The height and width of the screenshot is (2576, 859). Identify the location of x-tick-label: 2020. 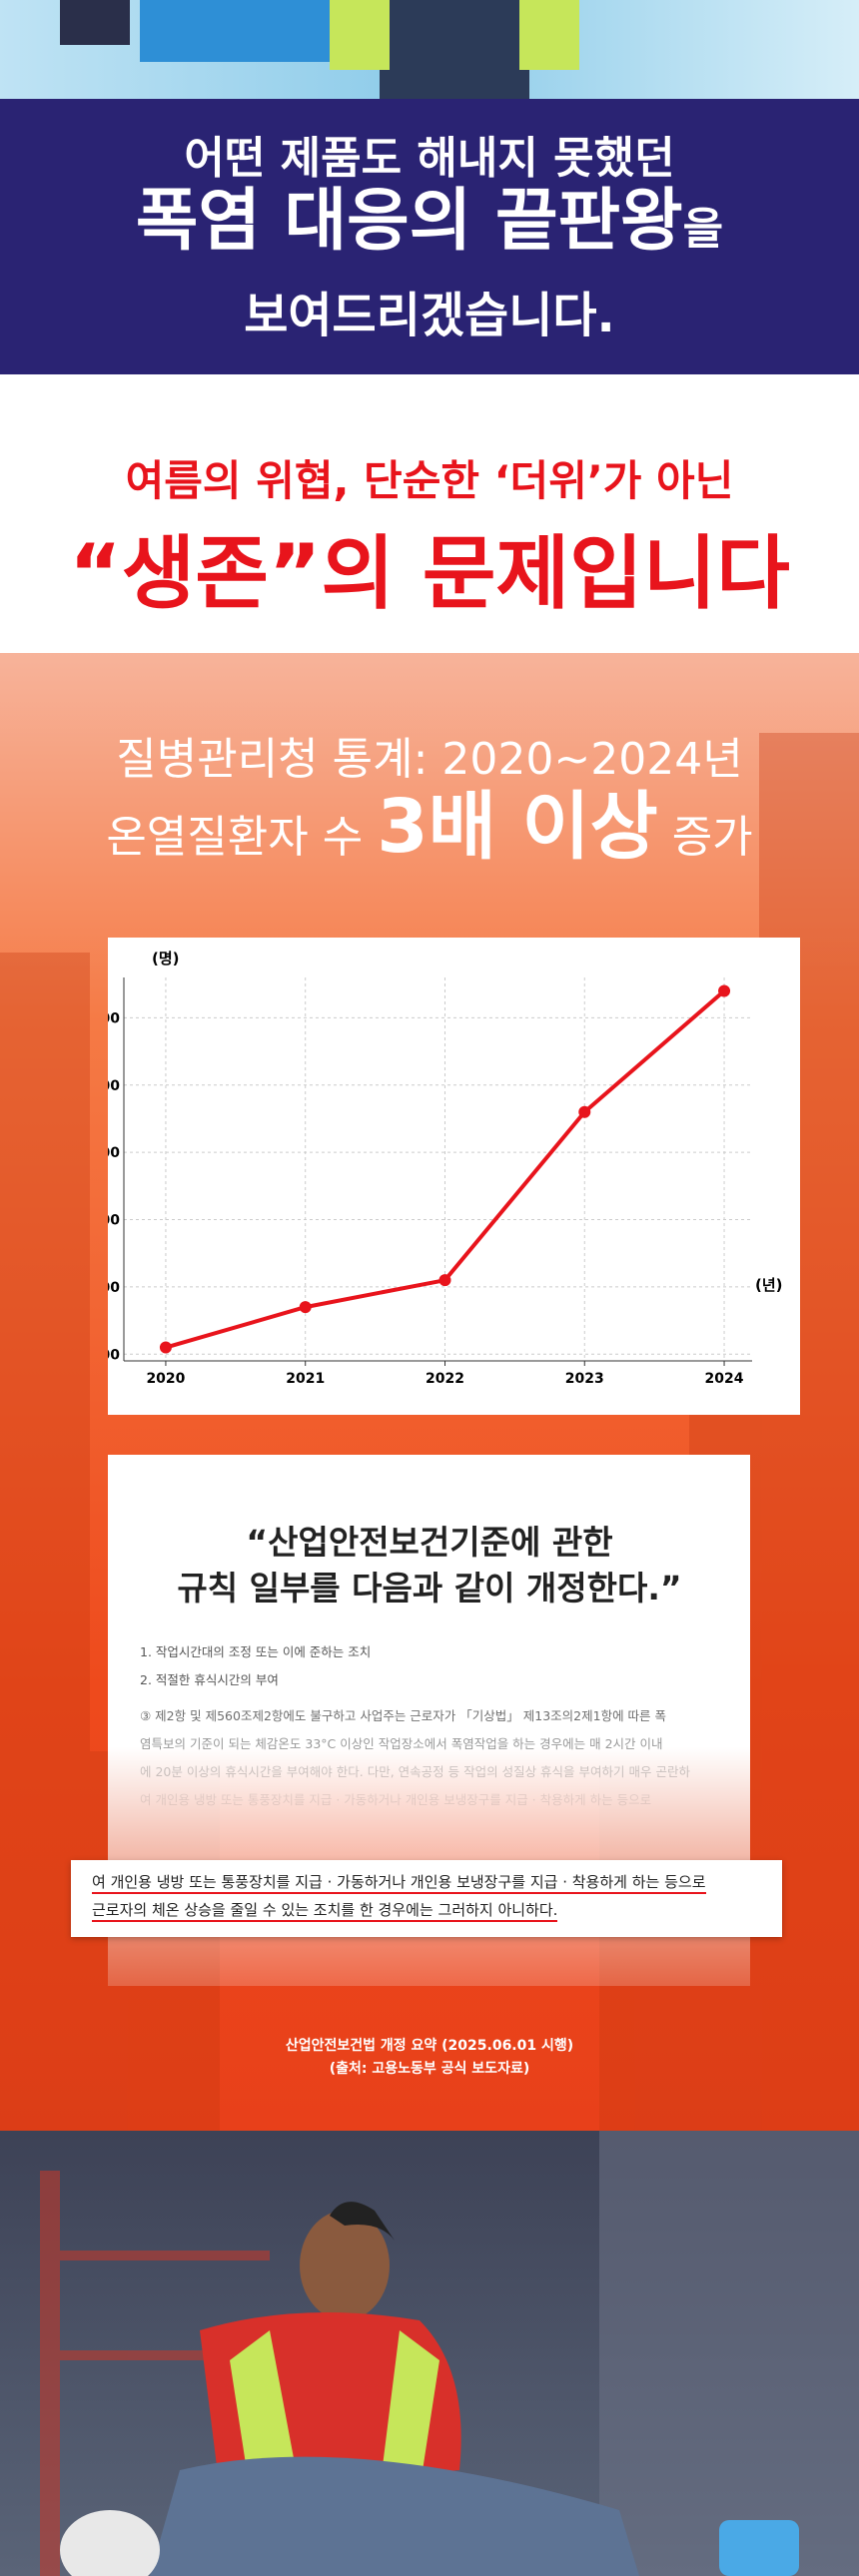
(165, 1379).